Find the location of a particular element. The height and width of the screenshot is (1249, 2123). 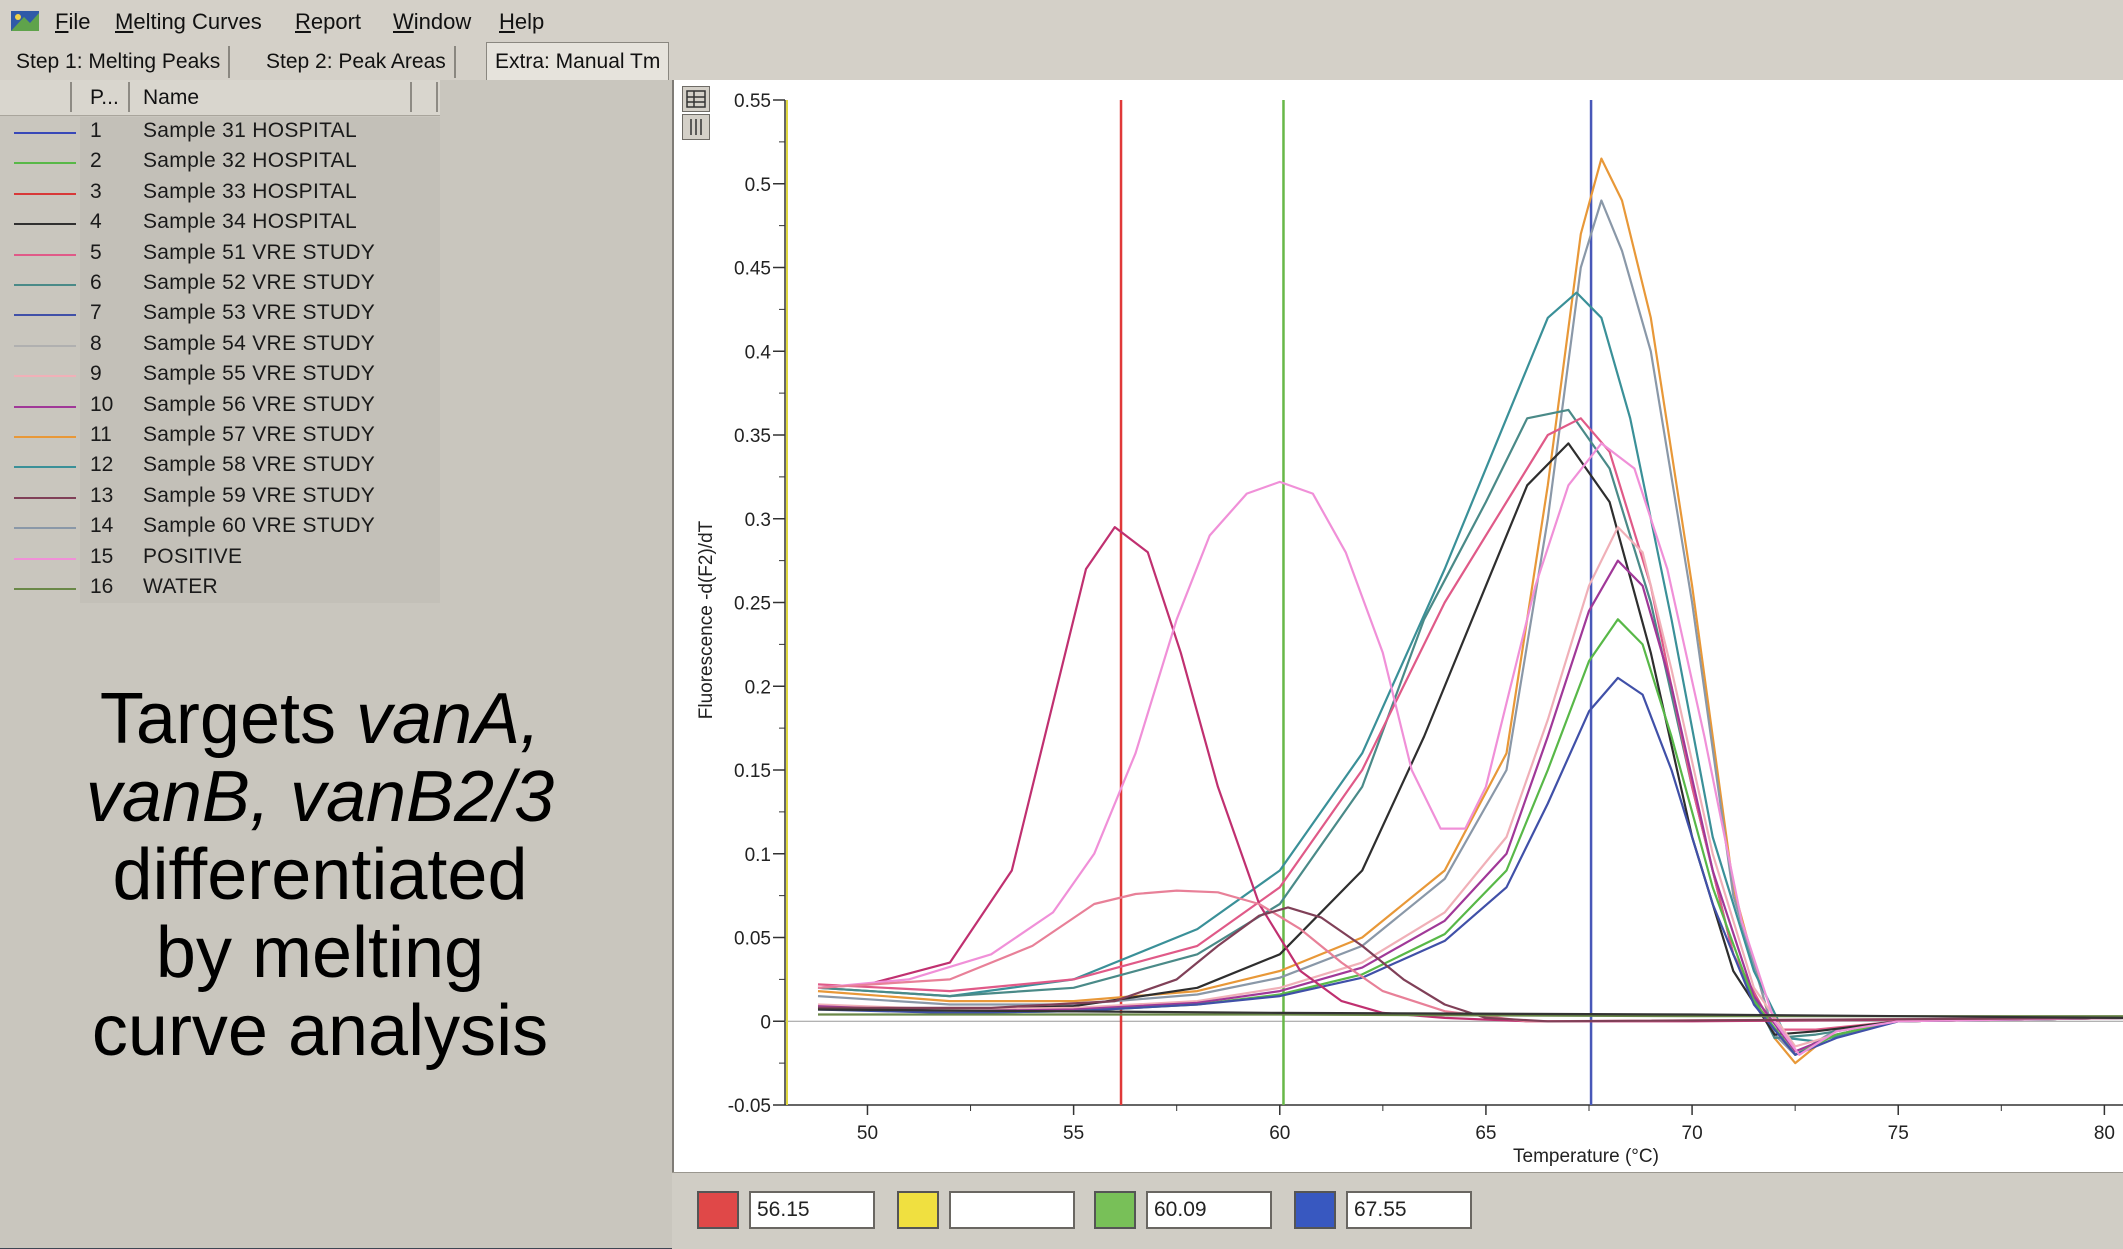

sample-name: Sample 34 HOSPITAL is located at coordinates (250, 222).